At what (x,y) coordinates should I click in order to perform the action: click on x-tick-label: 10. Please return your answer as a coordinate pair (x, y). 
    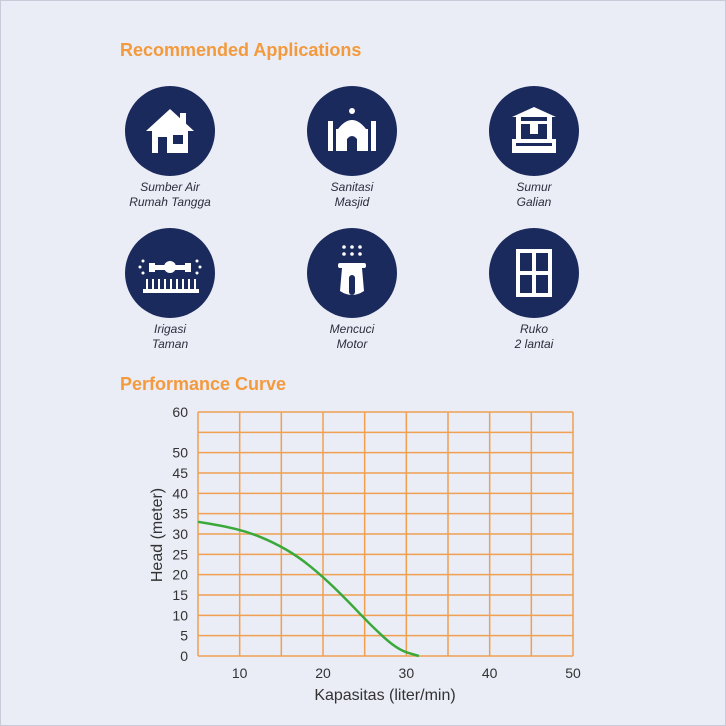
    Looking at the image, I should click on (240, 673).